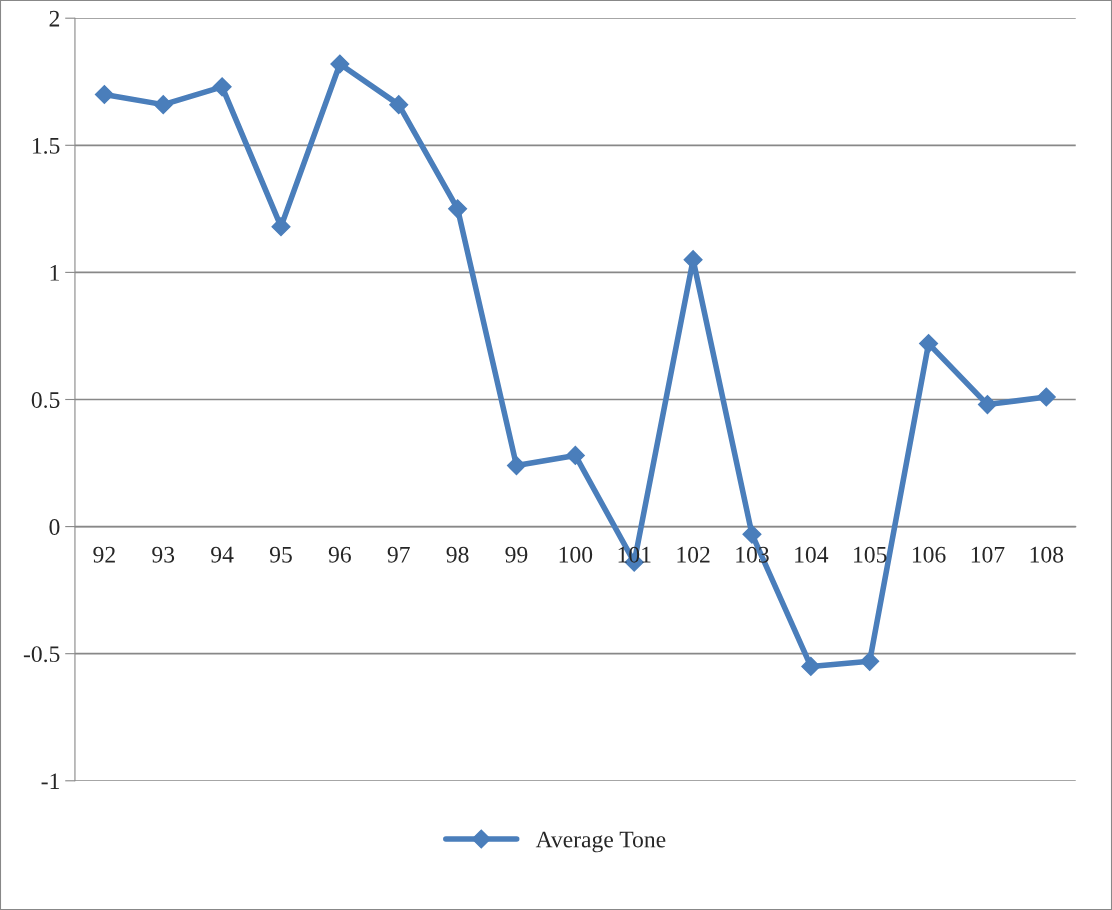 Image resolution: width=1112 pixels, height=910 pixels. I want to click on x-tick-label: 108, so click(1047, 554).